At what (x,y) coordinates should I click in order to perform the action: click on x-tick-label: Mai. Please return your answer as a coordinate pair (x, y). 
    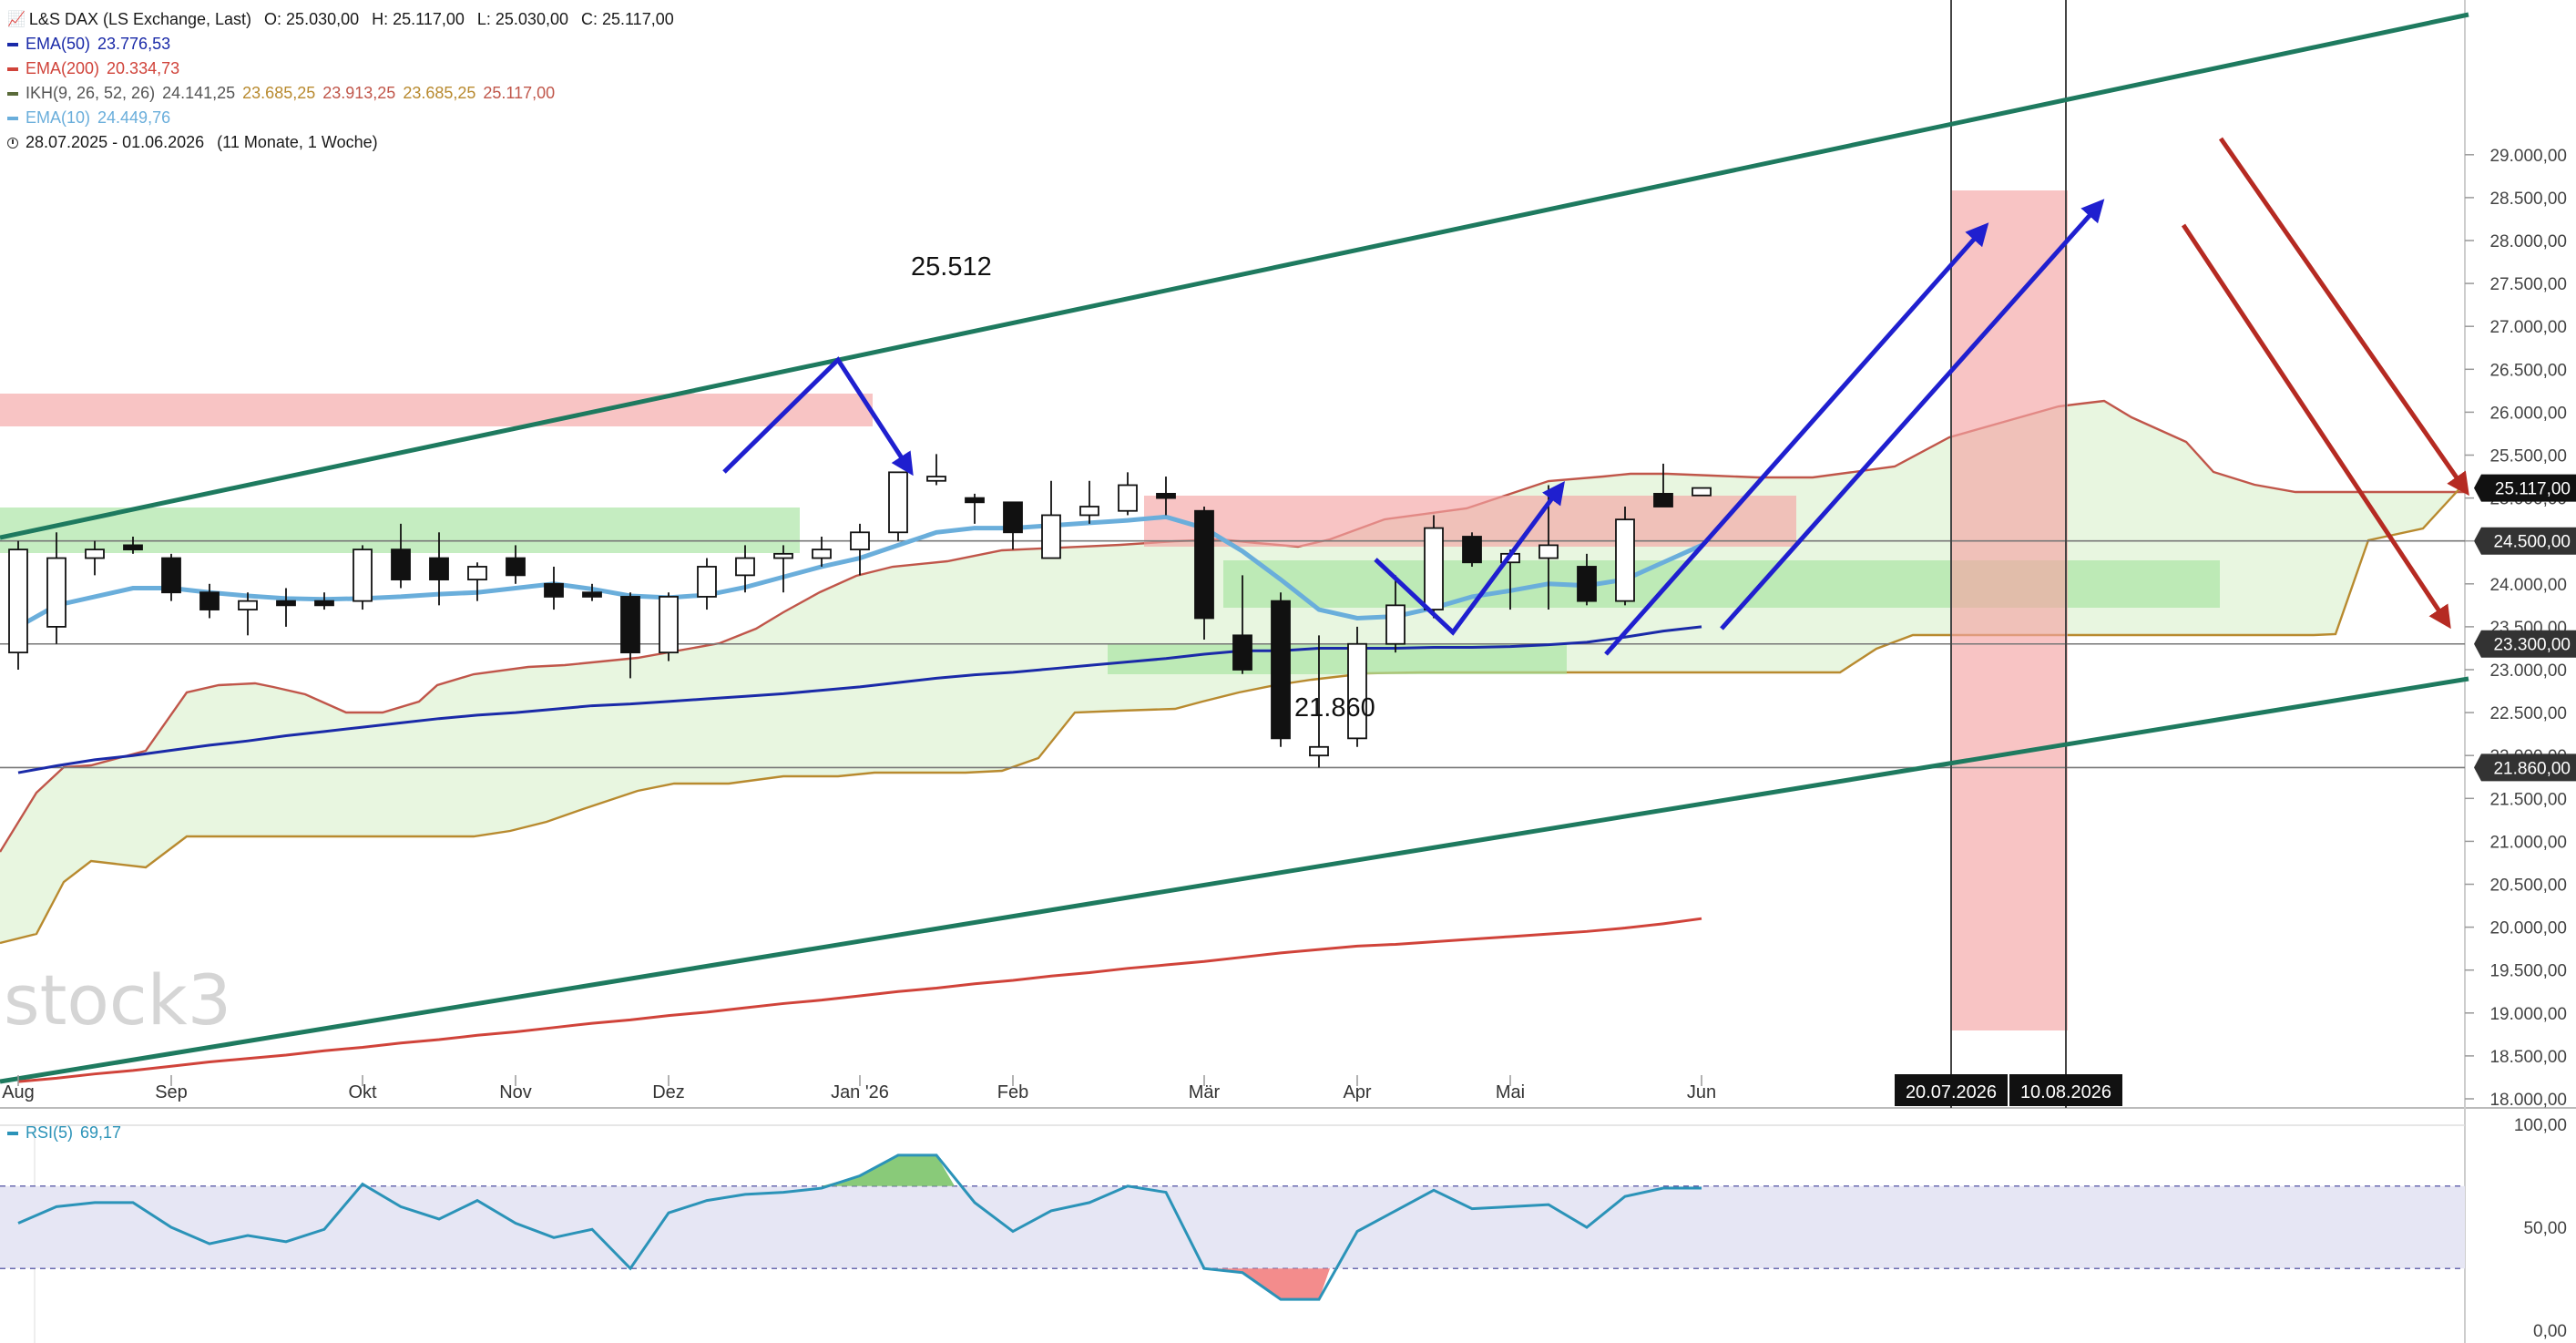
    Looking at the image, I should click on (1510, 1092).